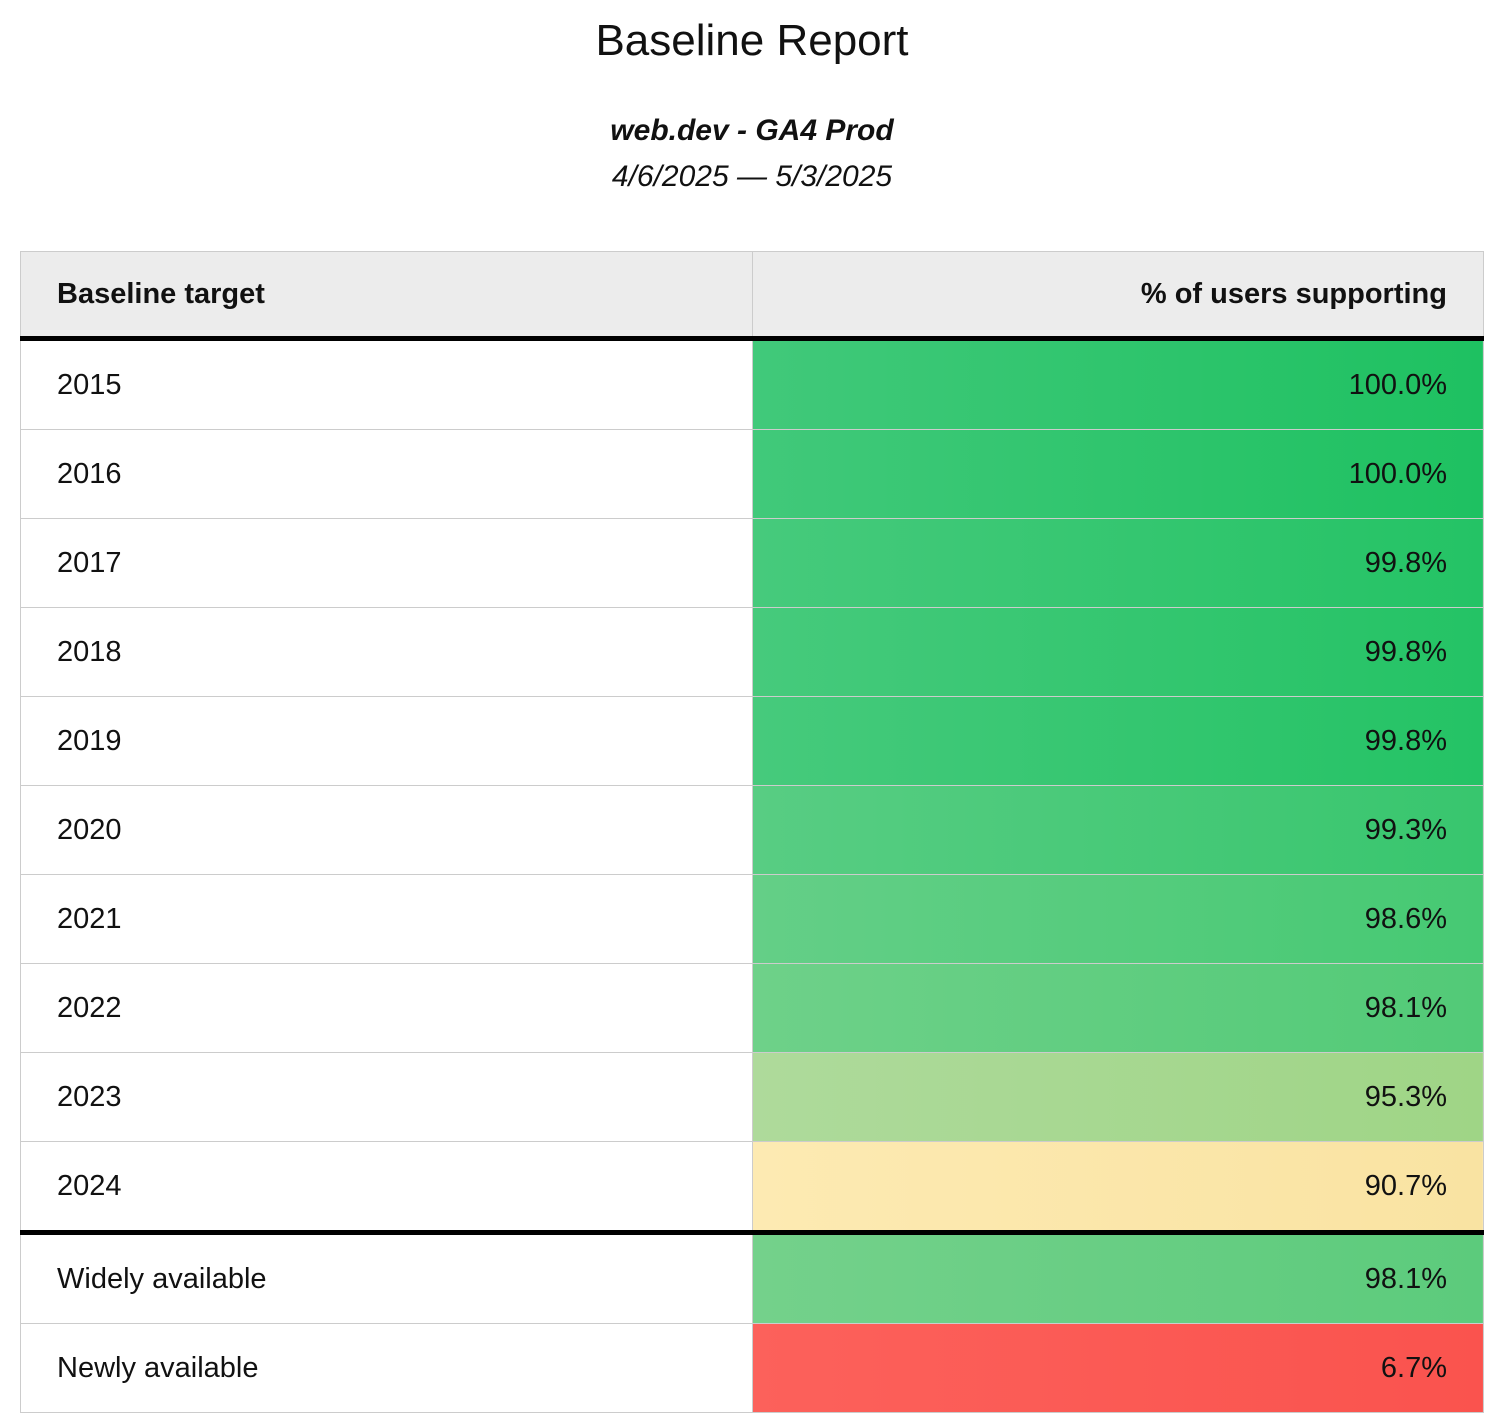  What do you see at coordinates (1117, 1367) in the screenshot?
I see `percent-supporting-cell: 6.7%` at bounding box center [1117, 1367].